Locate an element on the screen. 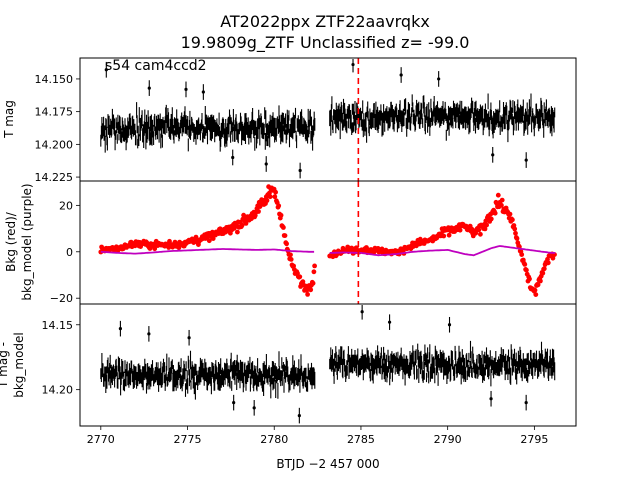  y-tick-label: 14.15 is located at coordinates (58, 325).